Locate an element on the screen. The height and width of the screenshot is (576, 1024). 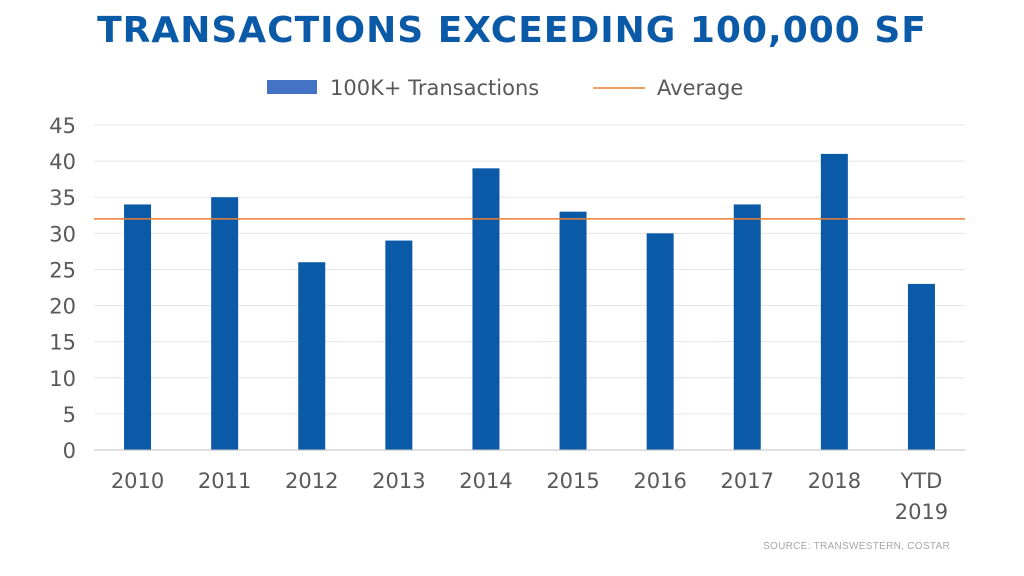
x-tick-label: 2015 is located at coordinates (572, 481).